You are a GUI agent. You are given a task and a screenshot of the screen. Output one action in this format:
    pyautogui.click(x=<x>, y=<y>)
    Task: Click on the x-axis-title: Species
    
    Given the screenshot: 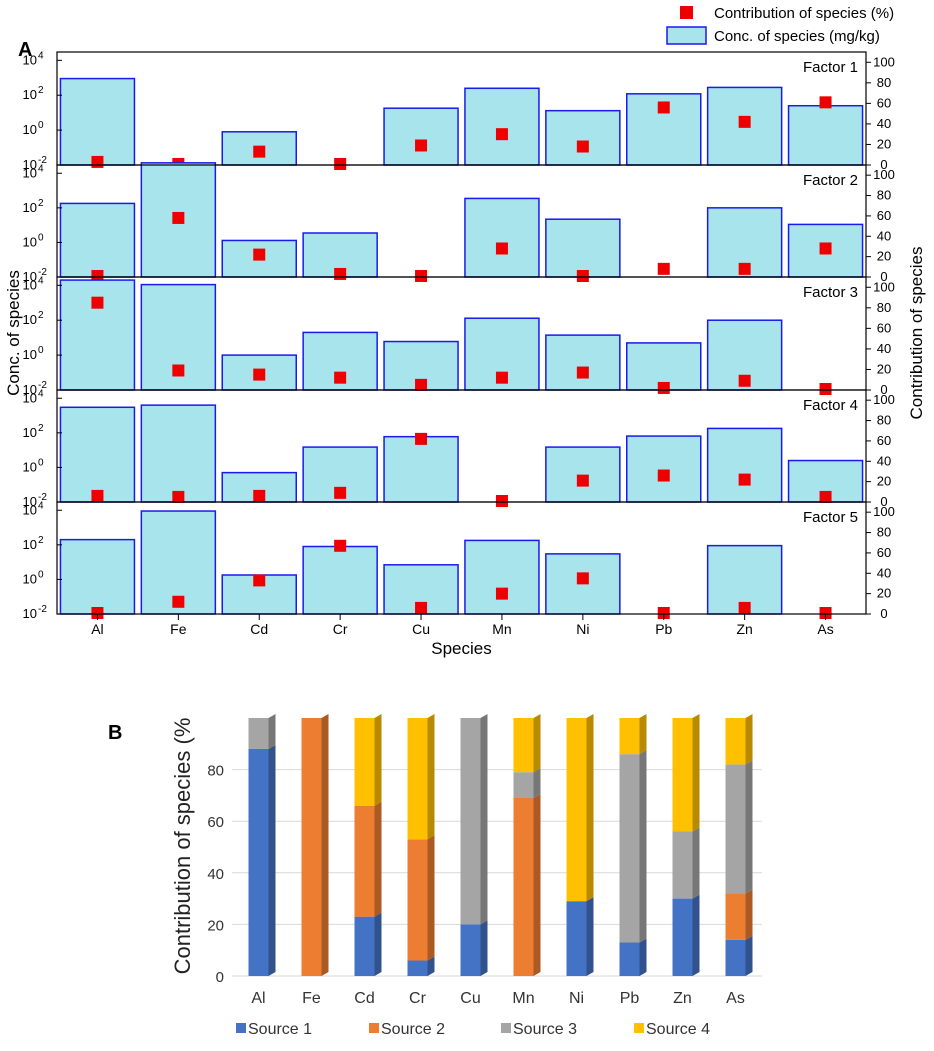 What is the action you would take?
    pyautogui.click(x=461, y=648)
    